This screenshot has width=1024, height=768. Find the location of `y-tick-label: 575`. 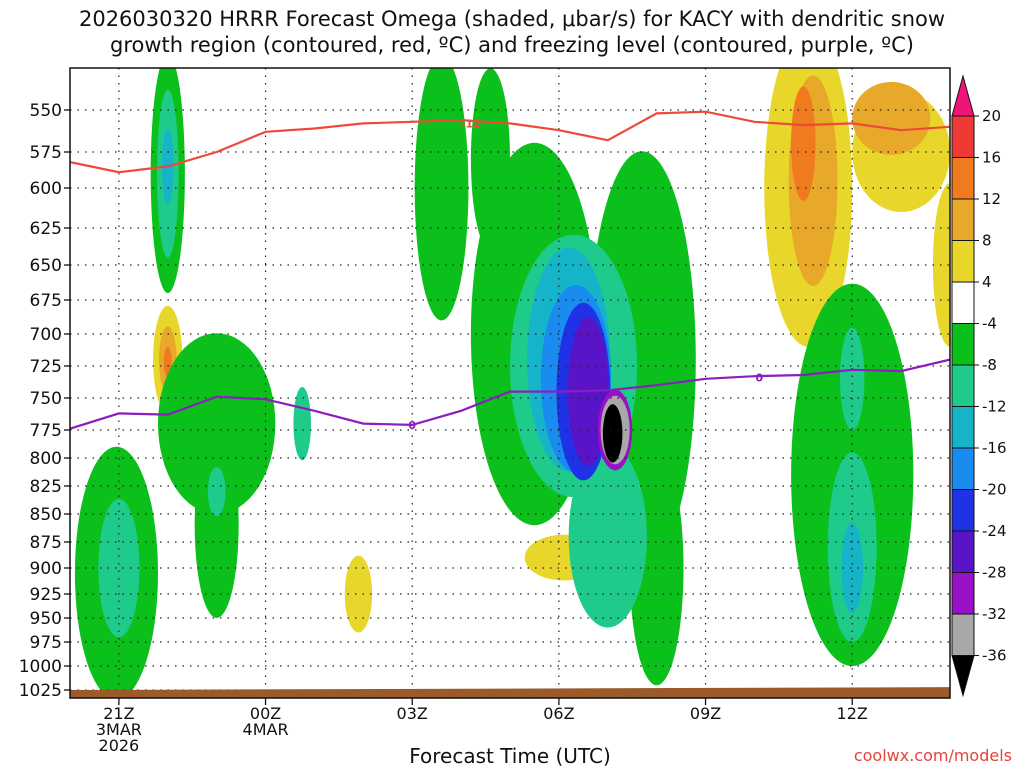

y-tick-label: 575 is located at coordinates (46, 153).